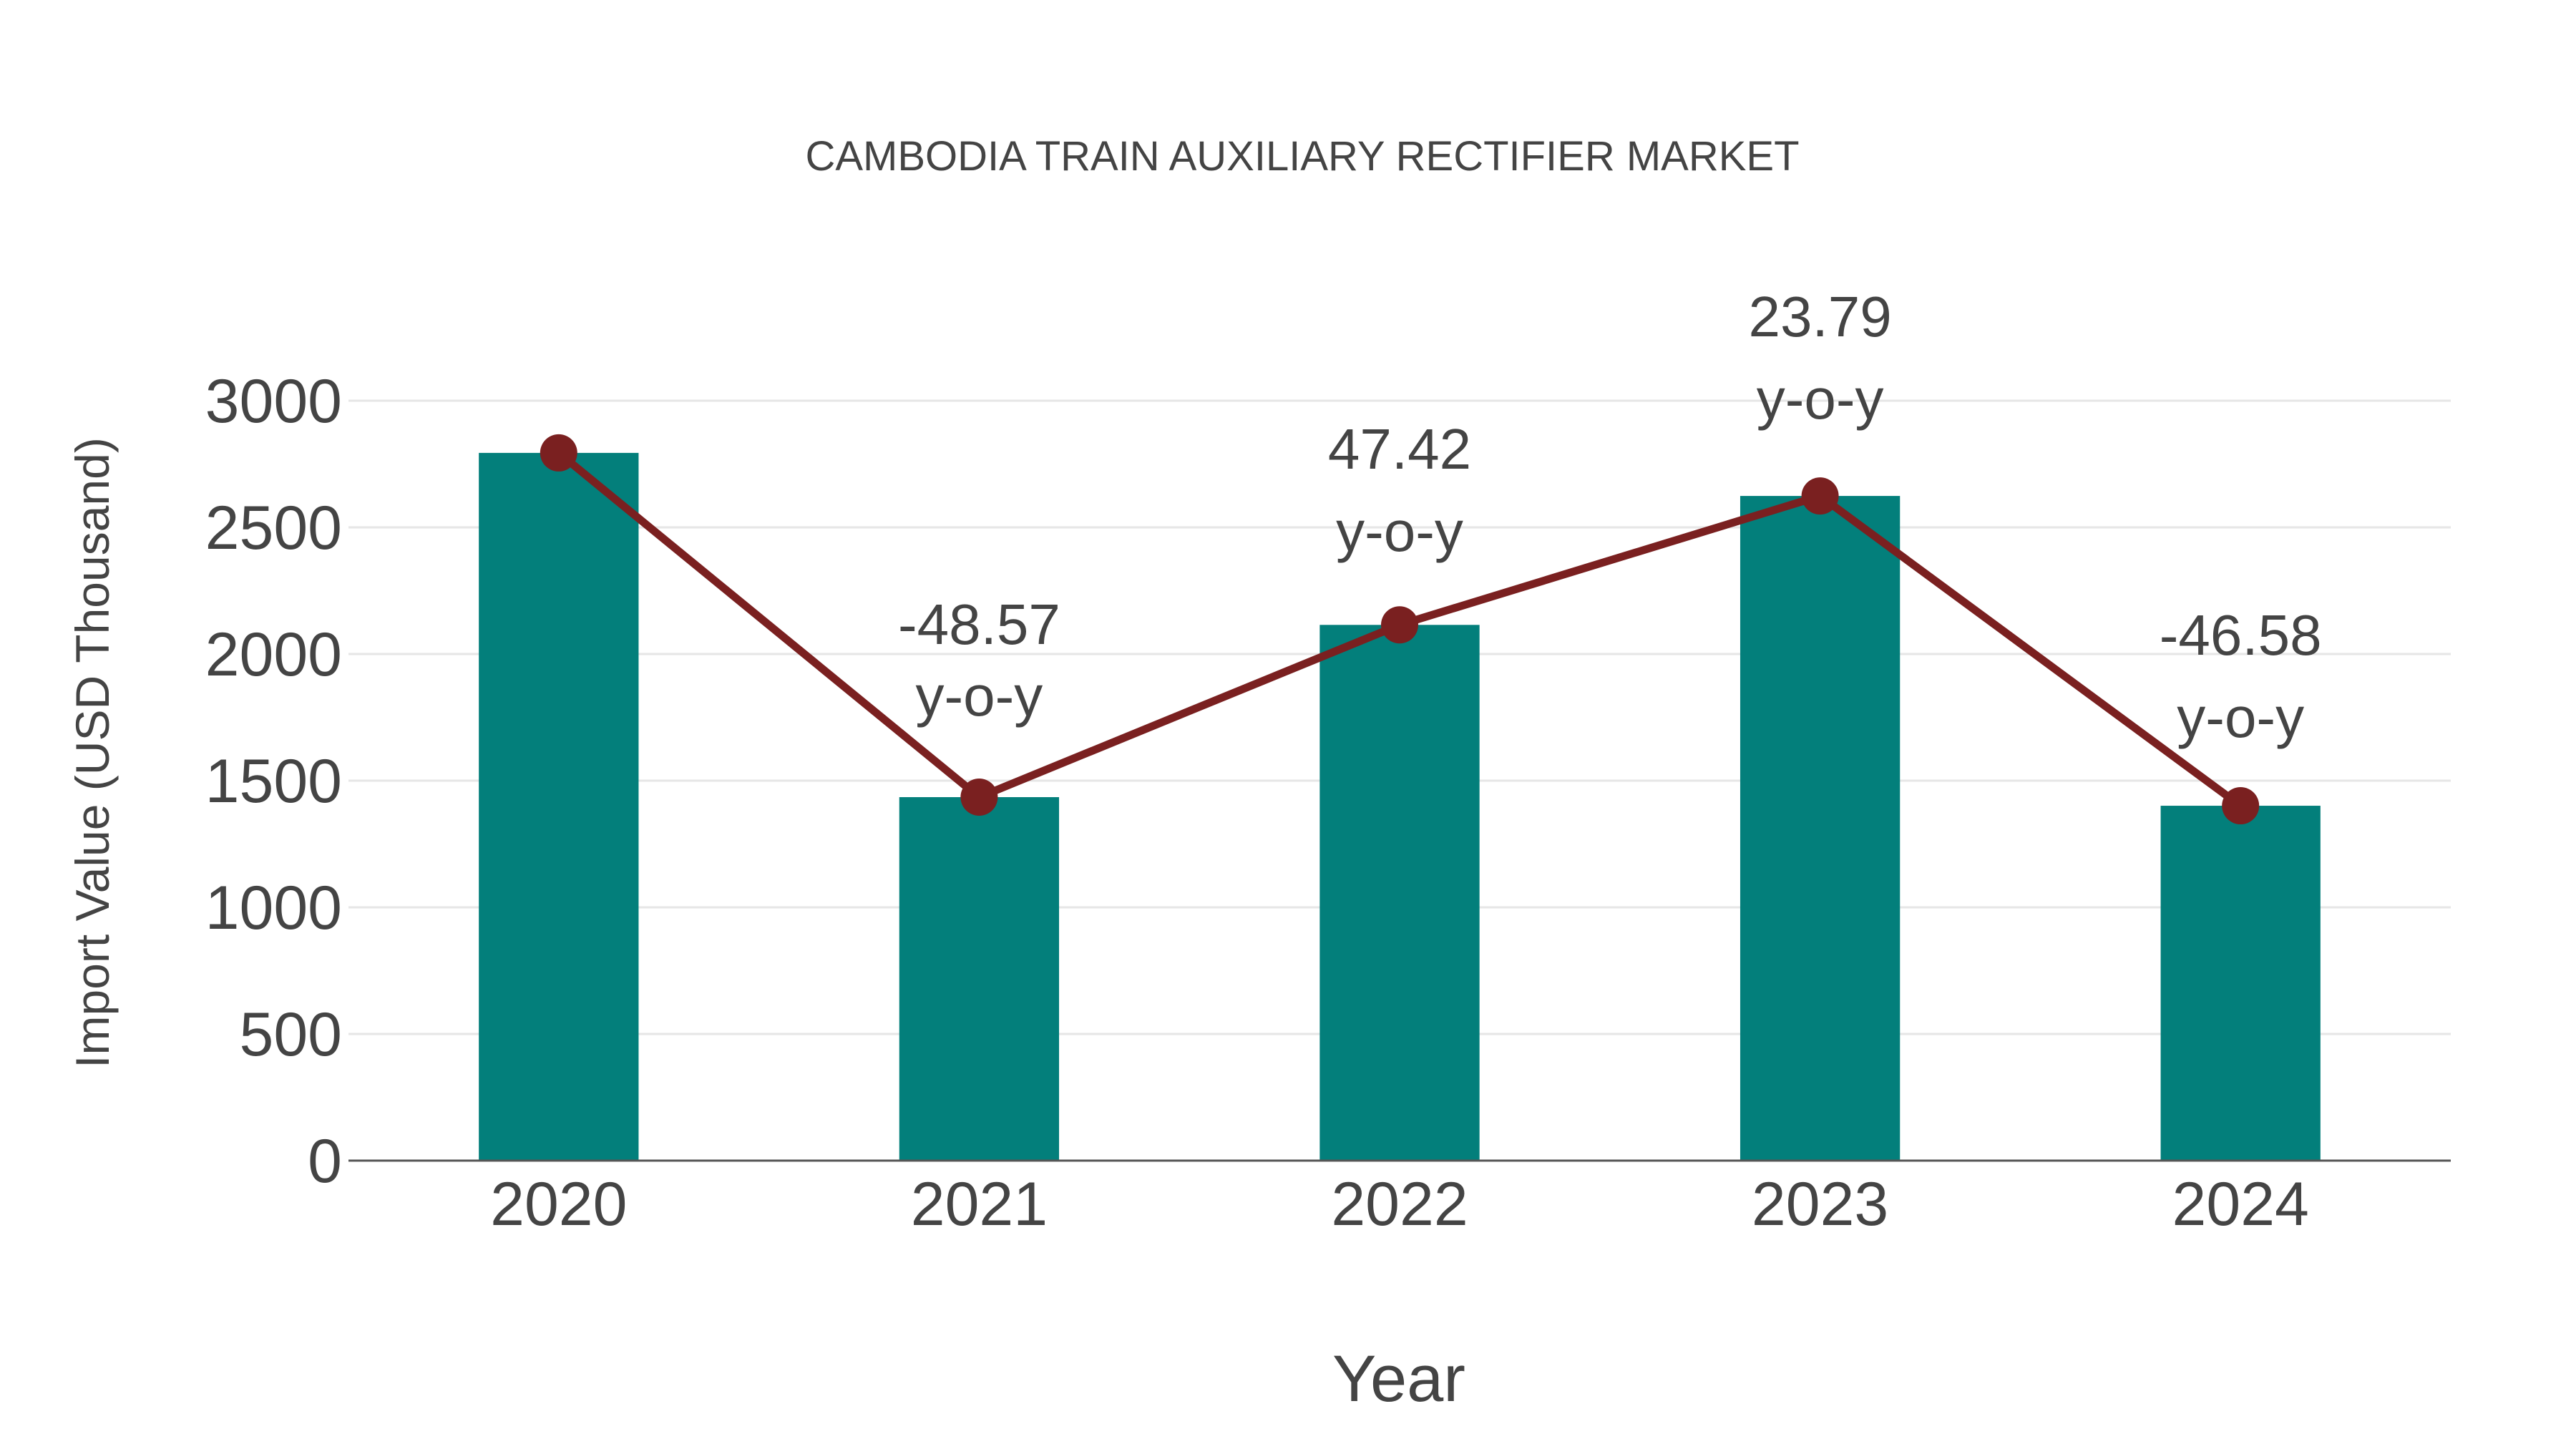 Image resolution: width=2576 pixels, height=1449 pixels. Describe the element at coordinates (2240, 1204) in the screenshot. I see `x-tick-label: 2024` at that location.